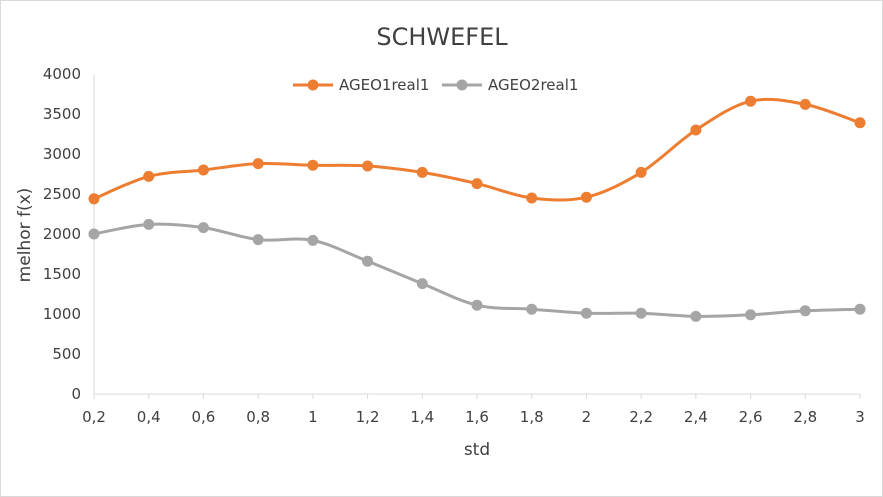 This screenshot has height=497, width=883. What do you see at coordinates (62, 314) in the screenshot?
I see `y-tick-label: 1000` at bounding box center [62, 314].